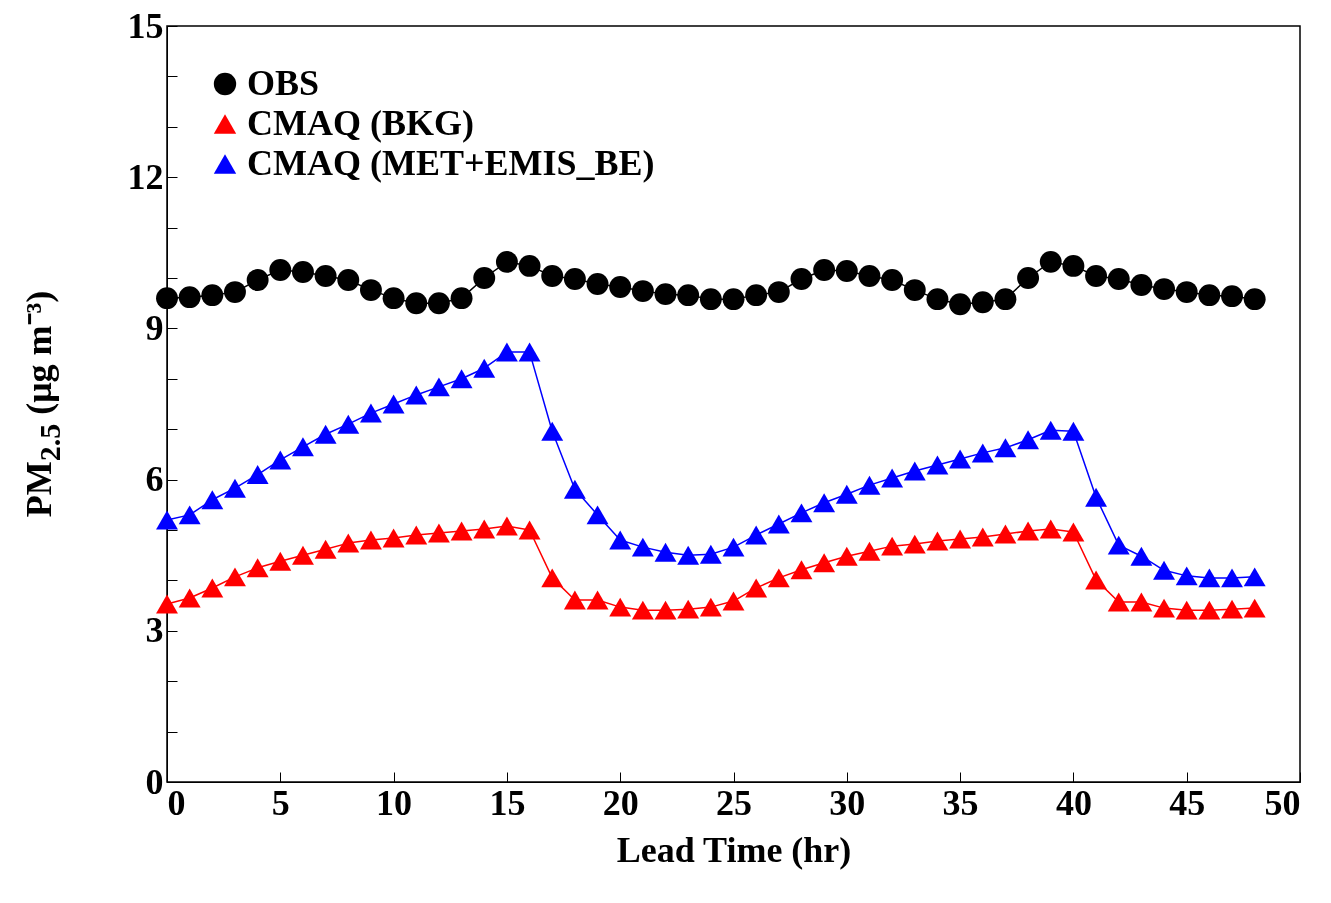  I want to click on legend-label: OBS, so click(283, 83).